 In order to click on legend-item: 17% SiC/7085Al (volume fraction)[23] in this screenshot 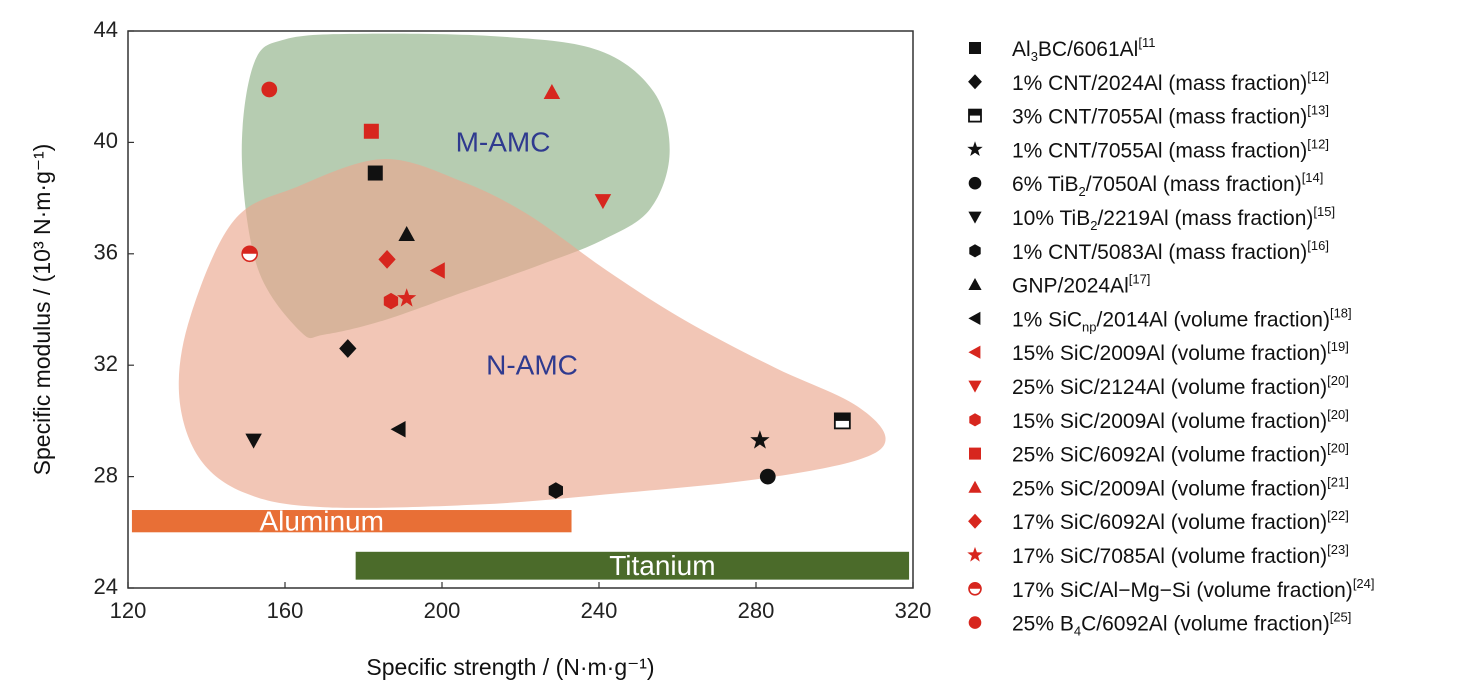, I will do `click(1158, 555)`.